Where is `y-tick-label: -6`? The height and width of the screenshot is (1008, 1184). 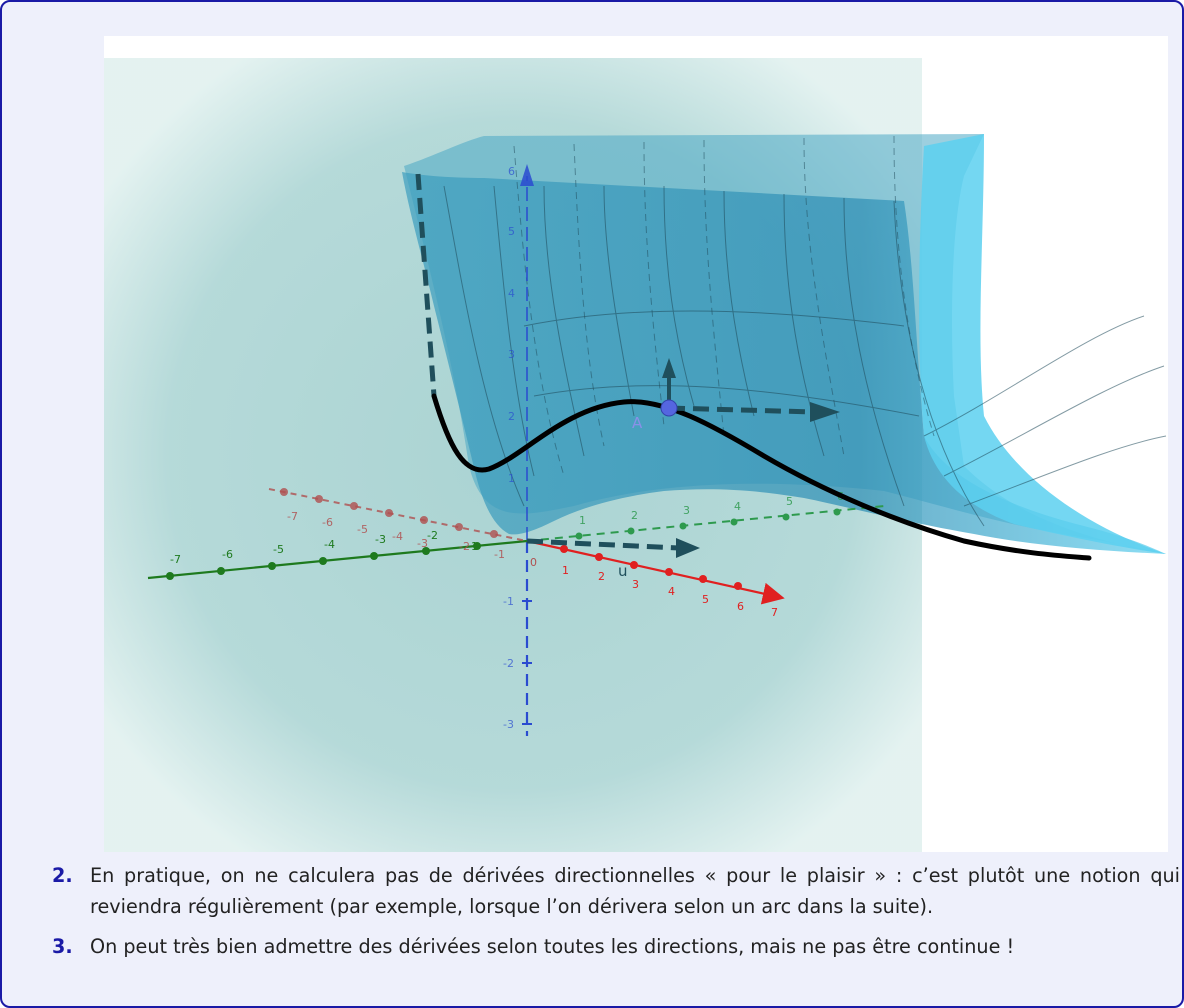
y-tick-label: -6 is located at coordinates (227, 554).